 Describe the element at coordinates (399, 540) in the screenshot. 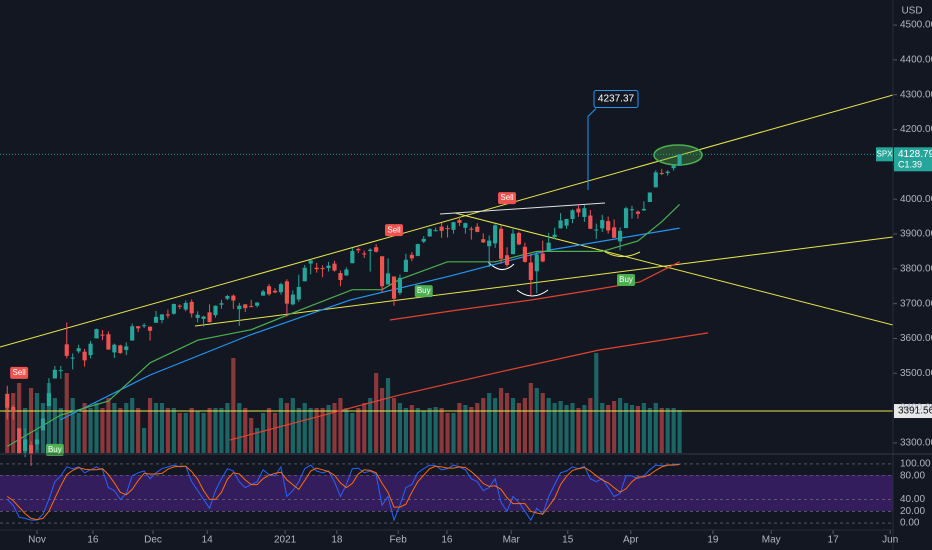

I see `x-tick-label: Feb` at that location.